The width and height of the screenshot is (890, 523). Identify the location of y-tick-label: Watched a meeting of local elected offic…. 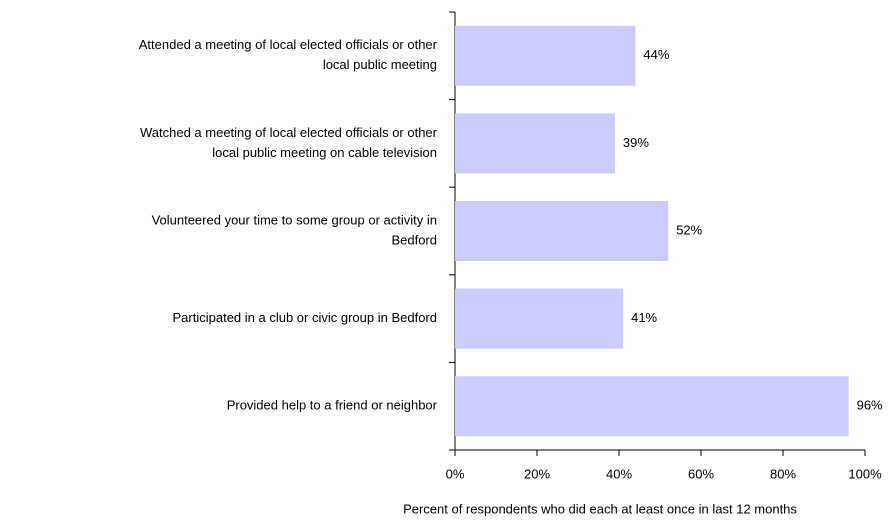
(289, 132).